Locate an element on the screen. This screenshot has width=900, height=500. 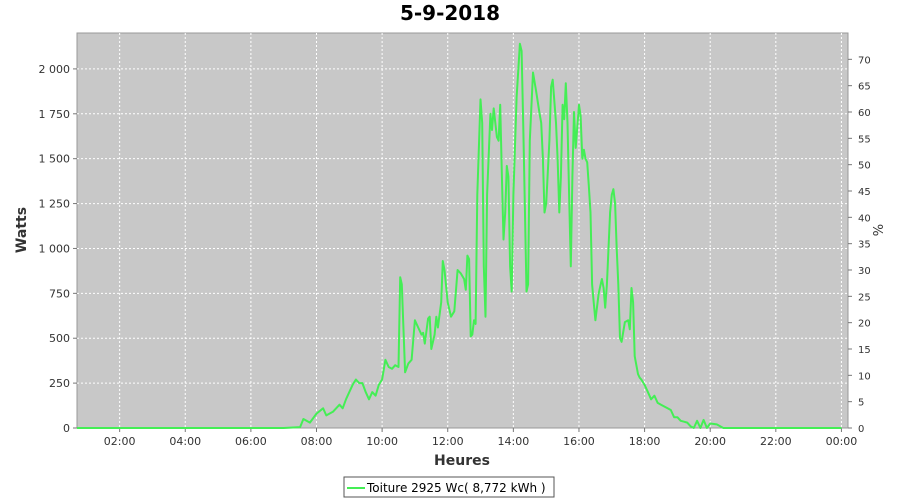
y2-tick-label: 70 is located at coordinates (864, 60).